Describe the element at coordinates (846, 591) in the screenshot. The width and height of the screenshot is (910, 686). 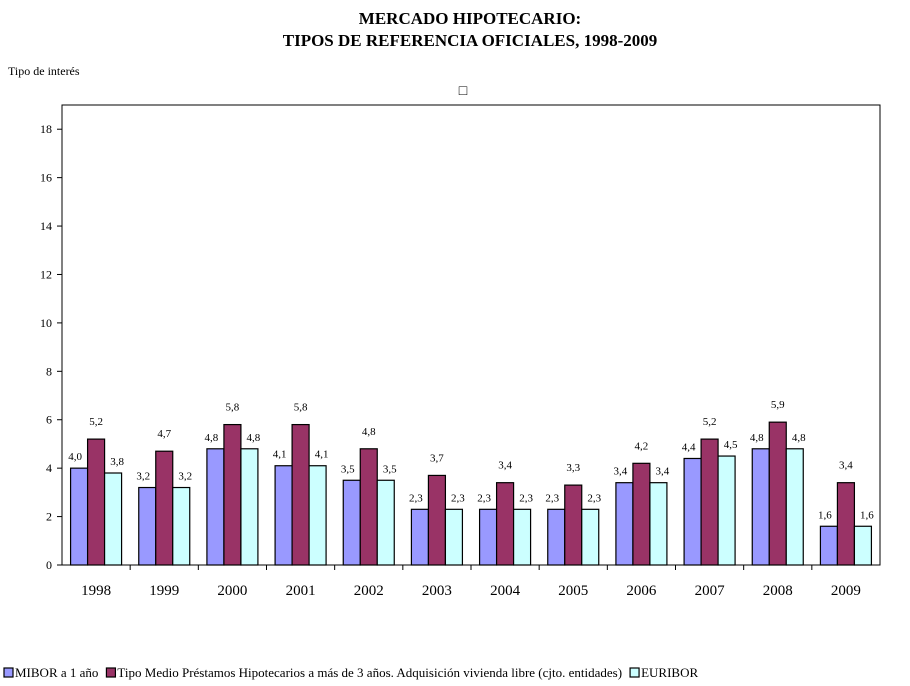
I see `x-tick-label: 2009` at that location.